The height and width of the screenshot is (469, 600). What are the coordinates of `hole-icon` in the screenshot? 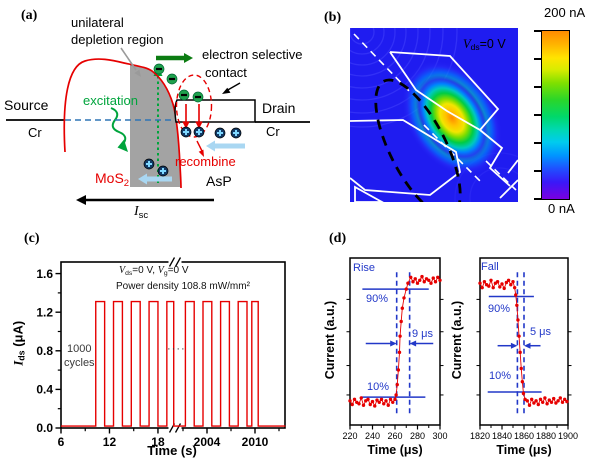 It's located at (186, 132).